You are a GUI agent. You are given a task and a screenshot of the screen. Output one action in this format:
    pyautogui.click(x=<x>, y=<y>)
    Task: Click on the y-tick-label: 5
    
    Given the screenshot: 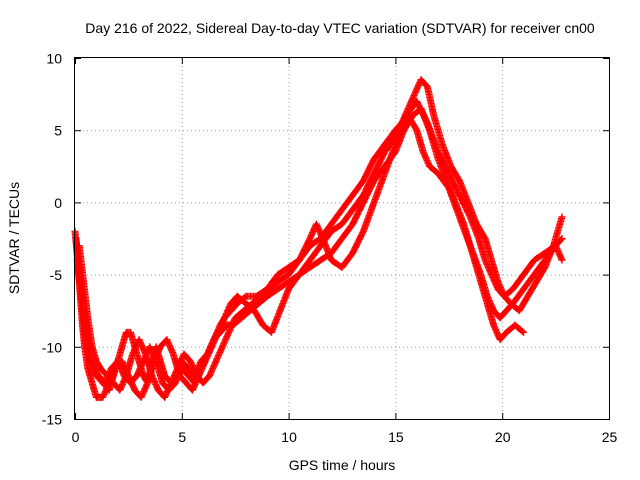 What is the action you would take?
    pyautogui.click(x=58, y=131)
    